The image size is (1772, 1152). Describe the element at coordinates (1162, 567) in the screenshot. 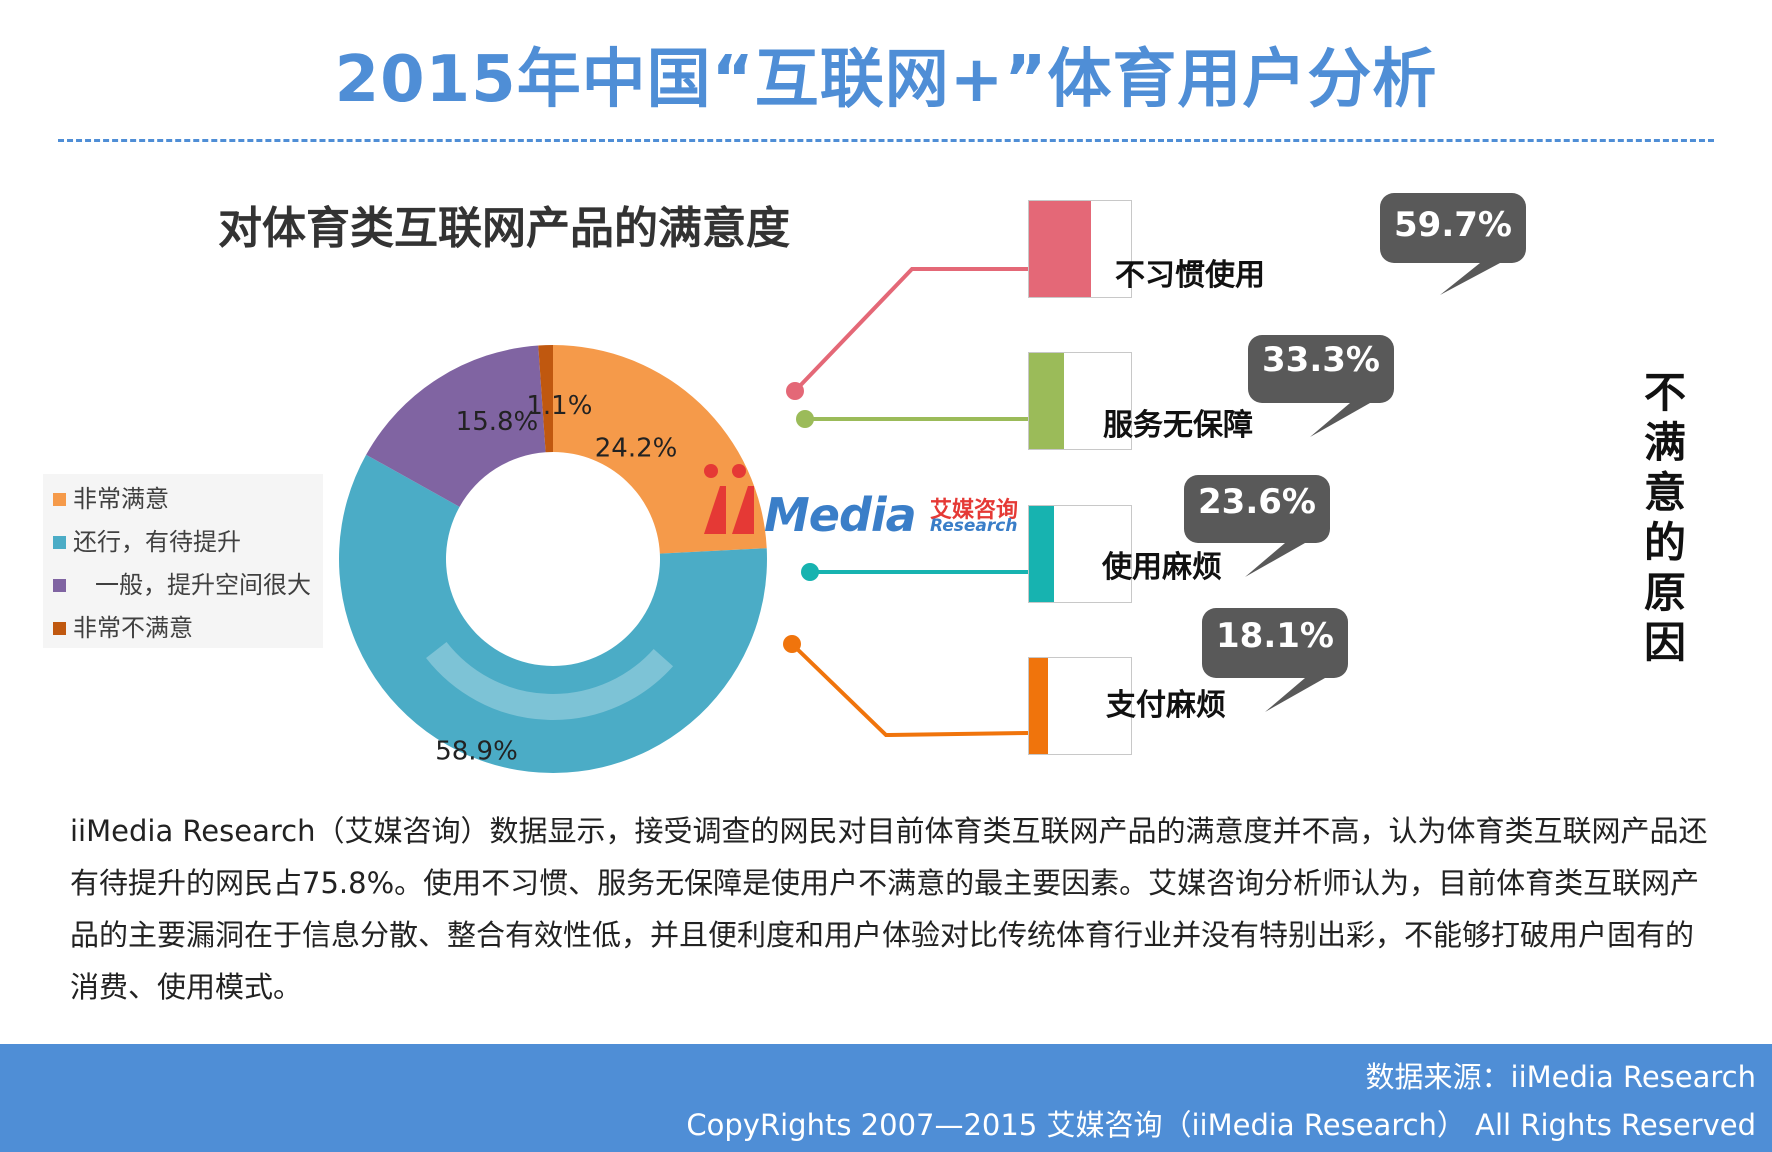

I see `reason-label: 使用麻烦` at that location.